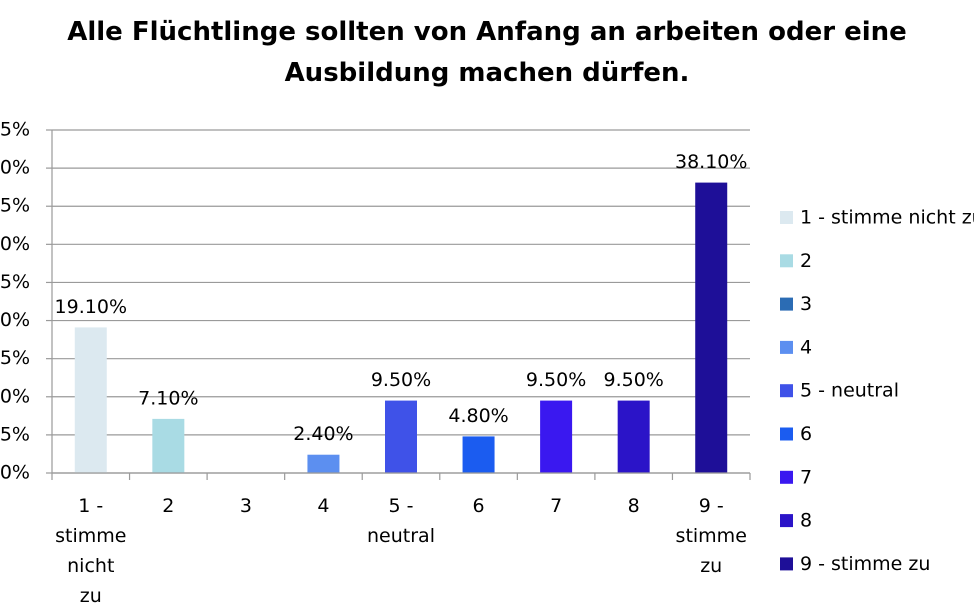 Image resolution: width=974 pixels, height=608 pixels. Describe the element at coordinates (168, 506) in the screenshot. I see `x-tick-label: 2` at that location.